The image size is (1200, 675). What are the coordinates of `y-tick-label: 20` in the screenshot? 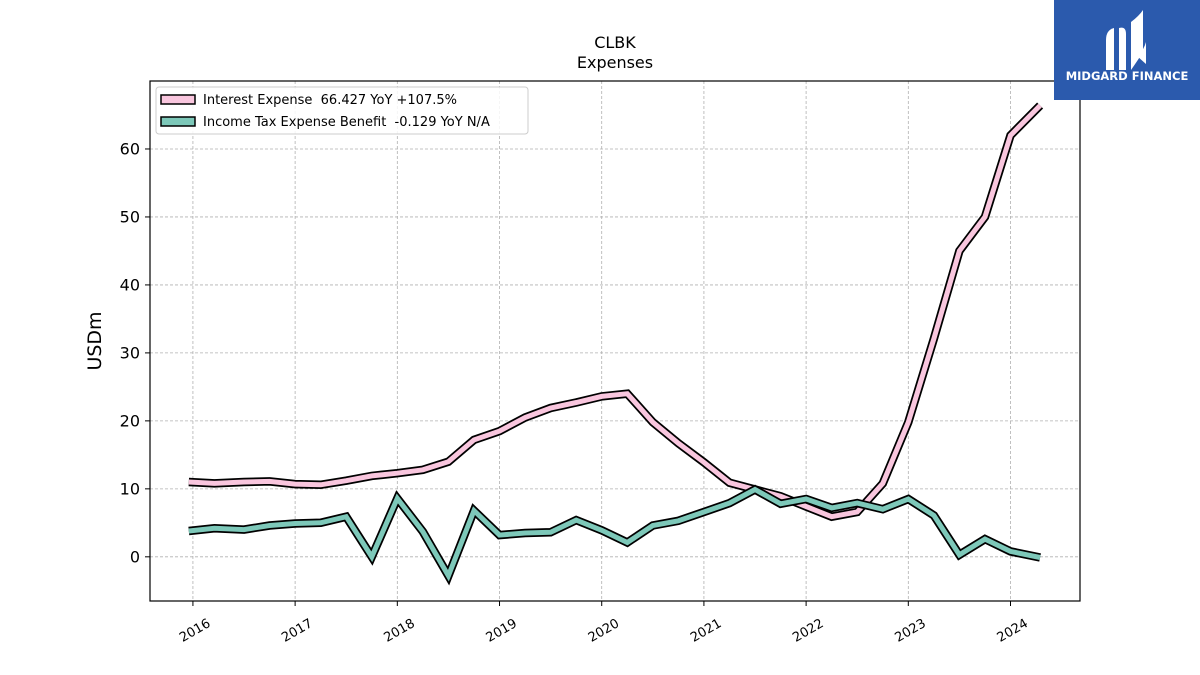 It's located at (130, 420).